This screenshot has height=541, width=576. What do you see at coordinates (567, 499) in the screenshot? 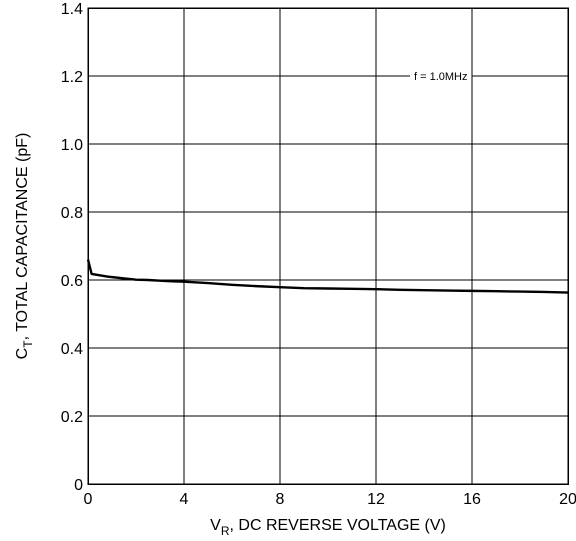
I see `x-tick-label: 20` at bounding box center [567, 499].